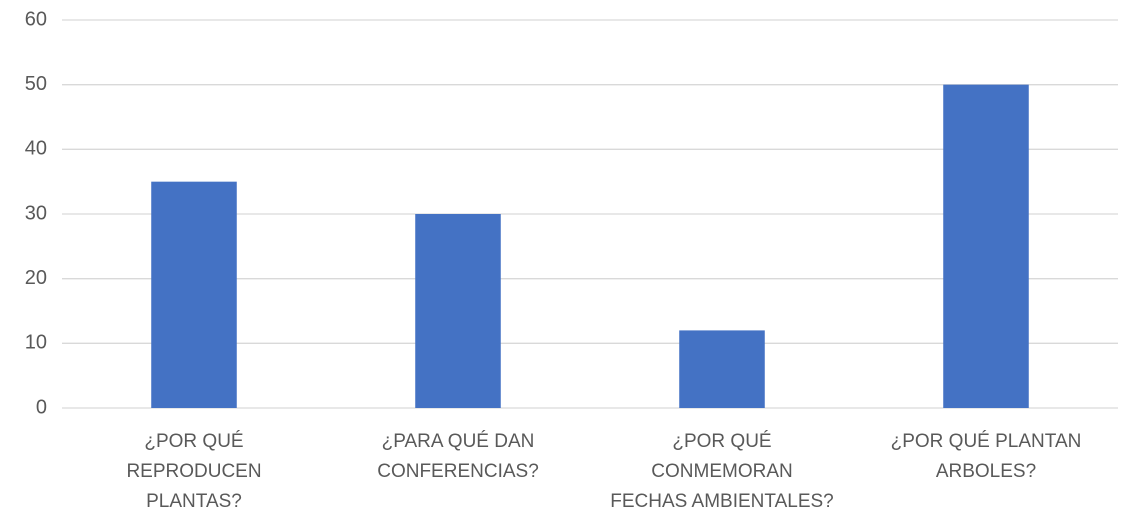 Image resolution: width=1138 pixels, height=527 pixels. I want to click on x-tick-label: ¿POR QUÉ PLANTAN ARBOLES?, so click(986, 456).